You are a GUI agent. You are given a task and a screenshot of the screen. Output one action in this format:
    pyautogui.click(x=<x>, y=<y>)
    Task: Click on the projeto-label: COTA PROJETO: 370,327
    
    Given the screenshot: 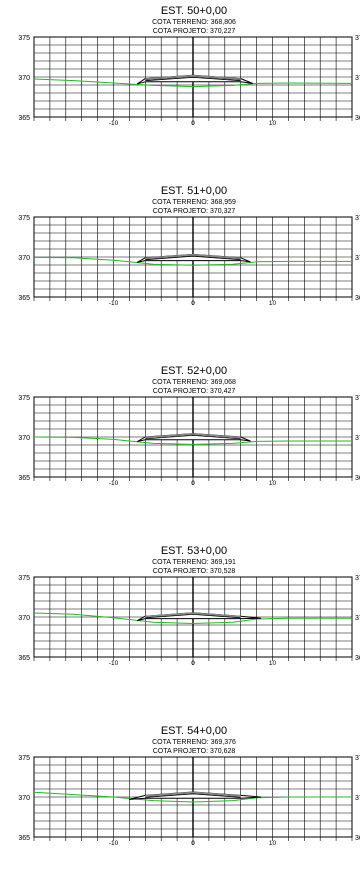 What is the action you would take?
    pyautogui.click(x=194, y=211)
    